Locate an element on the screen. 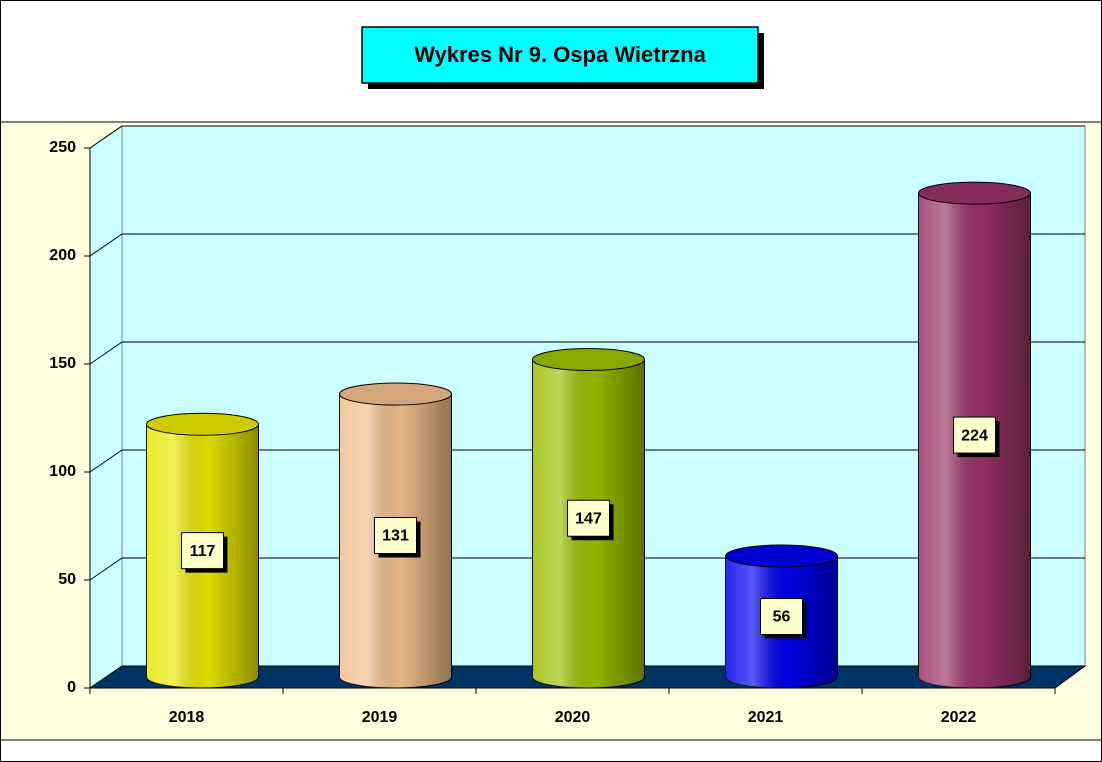  y-tick-label: 0 is located at coordinates (71, 687).